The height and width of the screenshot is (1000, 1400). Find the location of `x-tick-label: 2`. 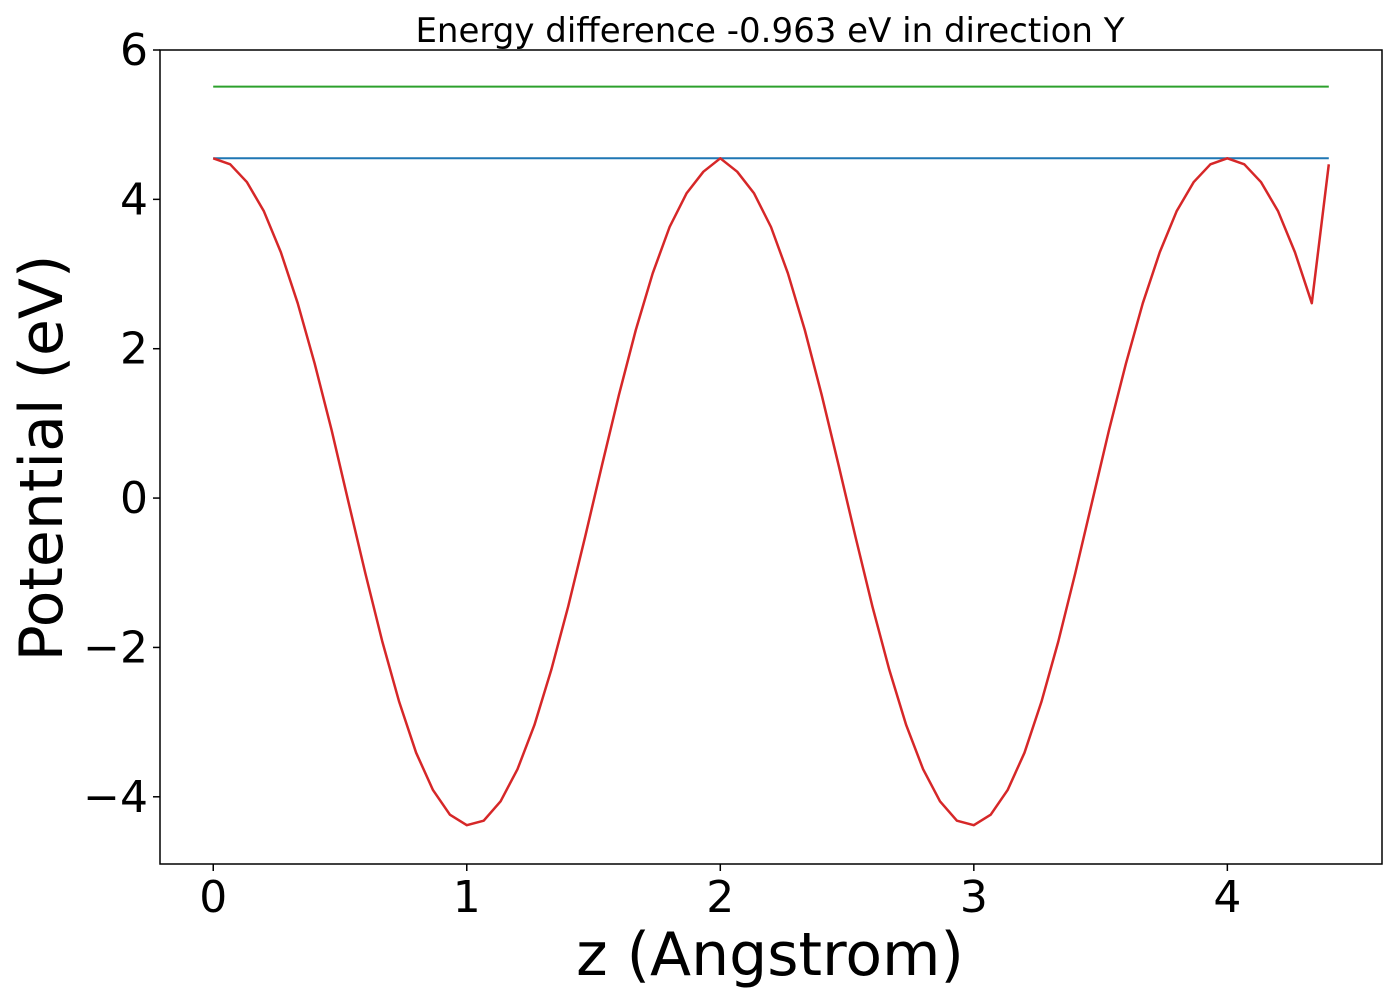

x-tick-label: 2 is located at coordinates (720, 897).